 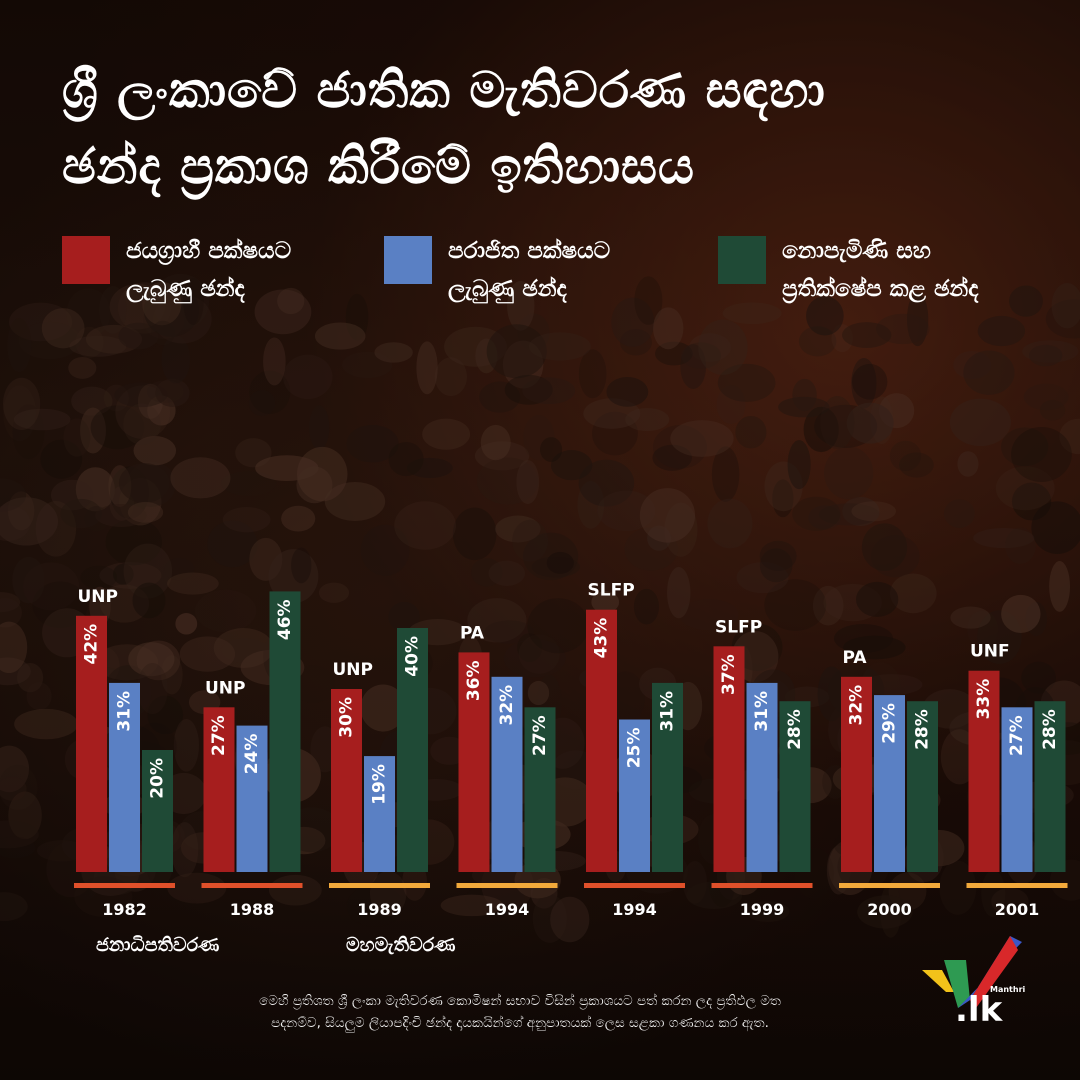 What do you see at coordinates (668, 711) in the screenshot?
I see `data-label-1994-series-2: 31%` at bounding box center [668, 711].